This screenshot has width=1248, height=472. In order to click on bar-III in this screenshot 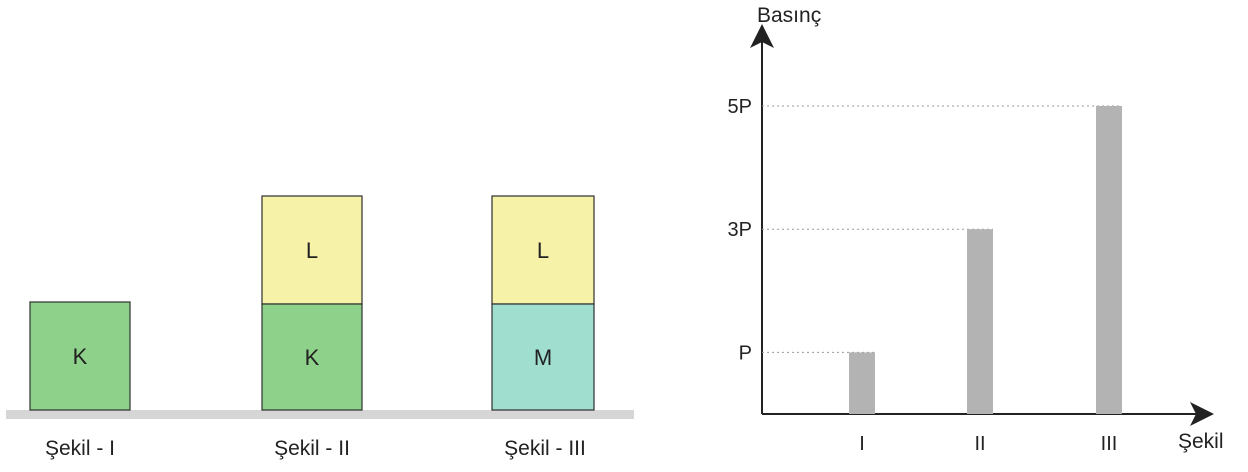, I will do `click(1109, 260)`.